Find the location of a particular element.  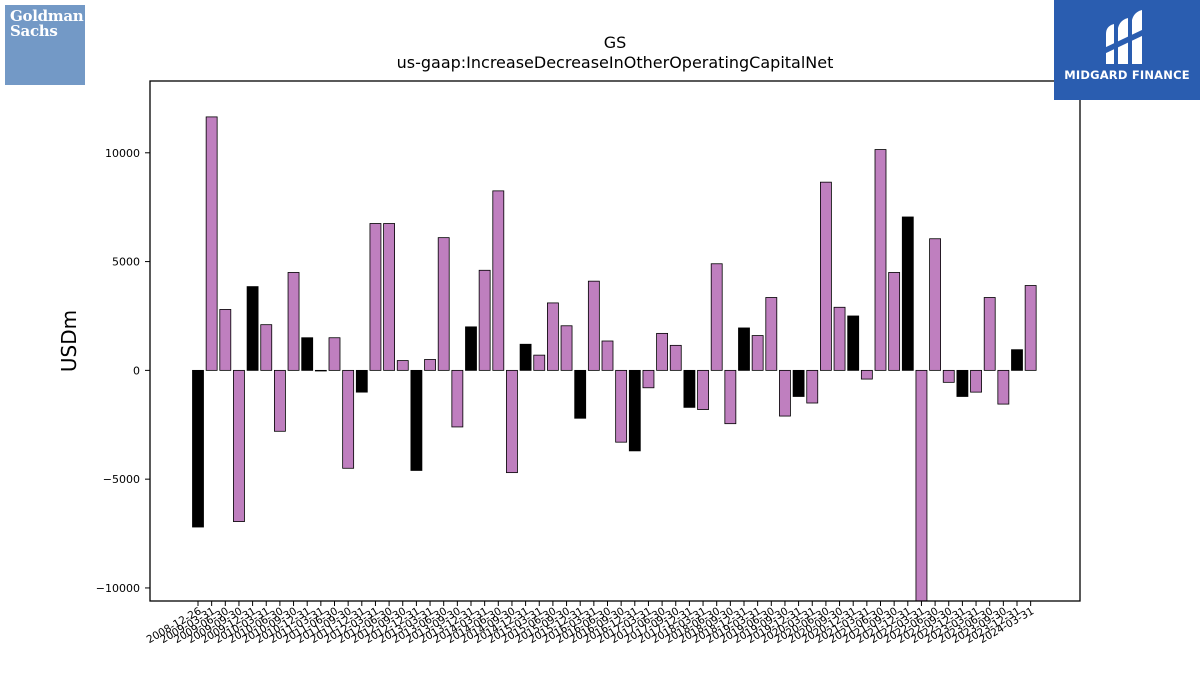

y-tick-label: −10000 is located at coordinates (118, 588).